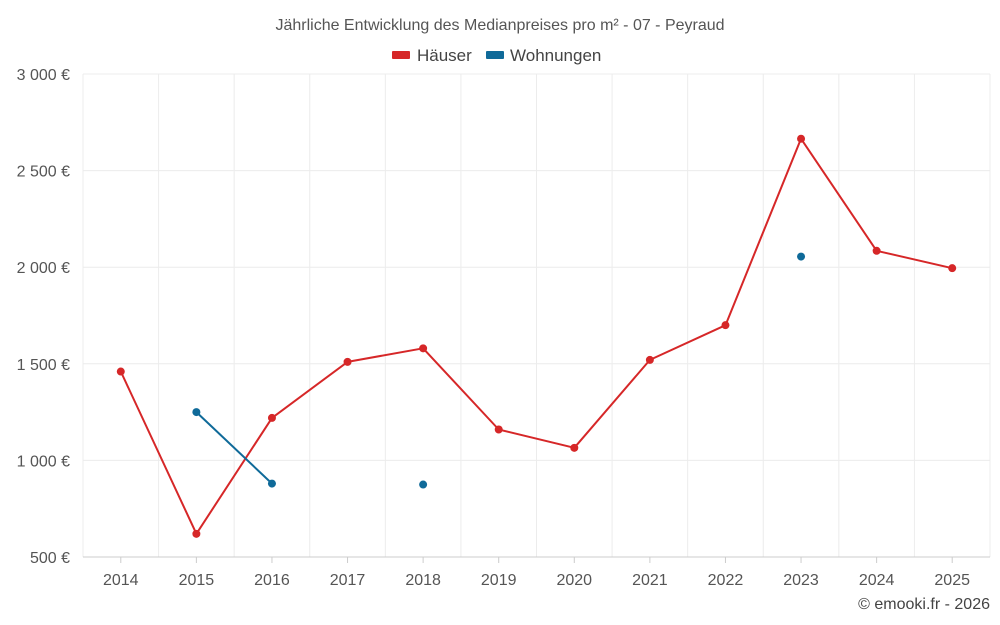  What do you see at coordinates (574, 447) in the screenshot?
I see `data-point-haeuser-2020` at bounding box center [574, 447].